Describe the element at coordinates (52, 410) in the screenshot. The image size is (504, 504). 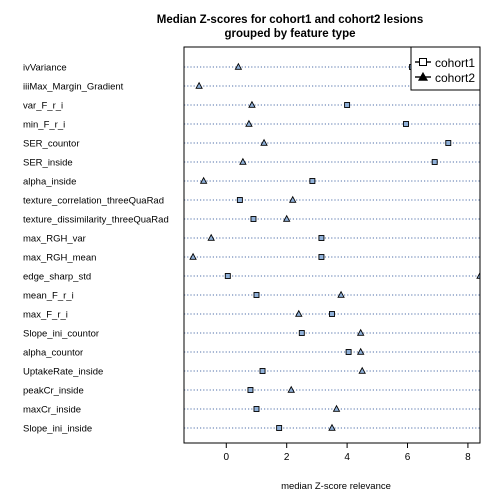
I see `category-label: maxCr_inside` at that location.